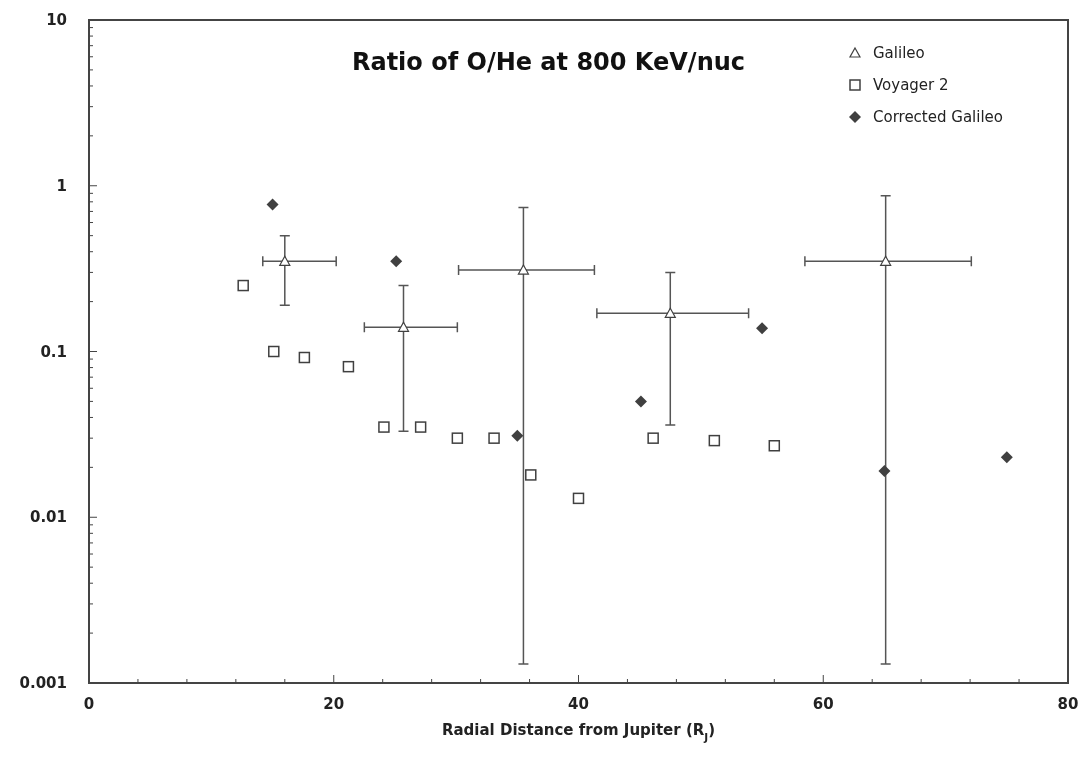 The width and height of the screenshot is (1086, 763). Describe the element at coordinates (334, 704) in the screenshot. I see `x-tick-label: 20` at that location.